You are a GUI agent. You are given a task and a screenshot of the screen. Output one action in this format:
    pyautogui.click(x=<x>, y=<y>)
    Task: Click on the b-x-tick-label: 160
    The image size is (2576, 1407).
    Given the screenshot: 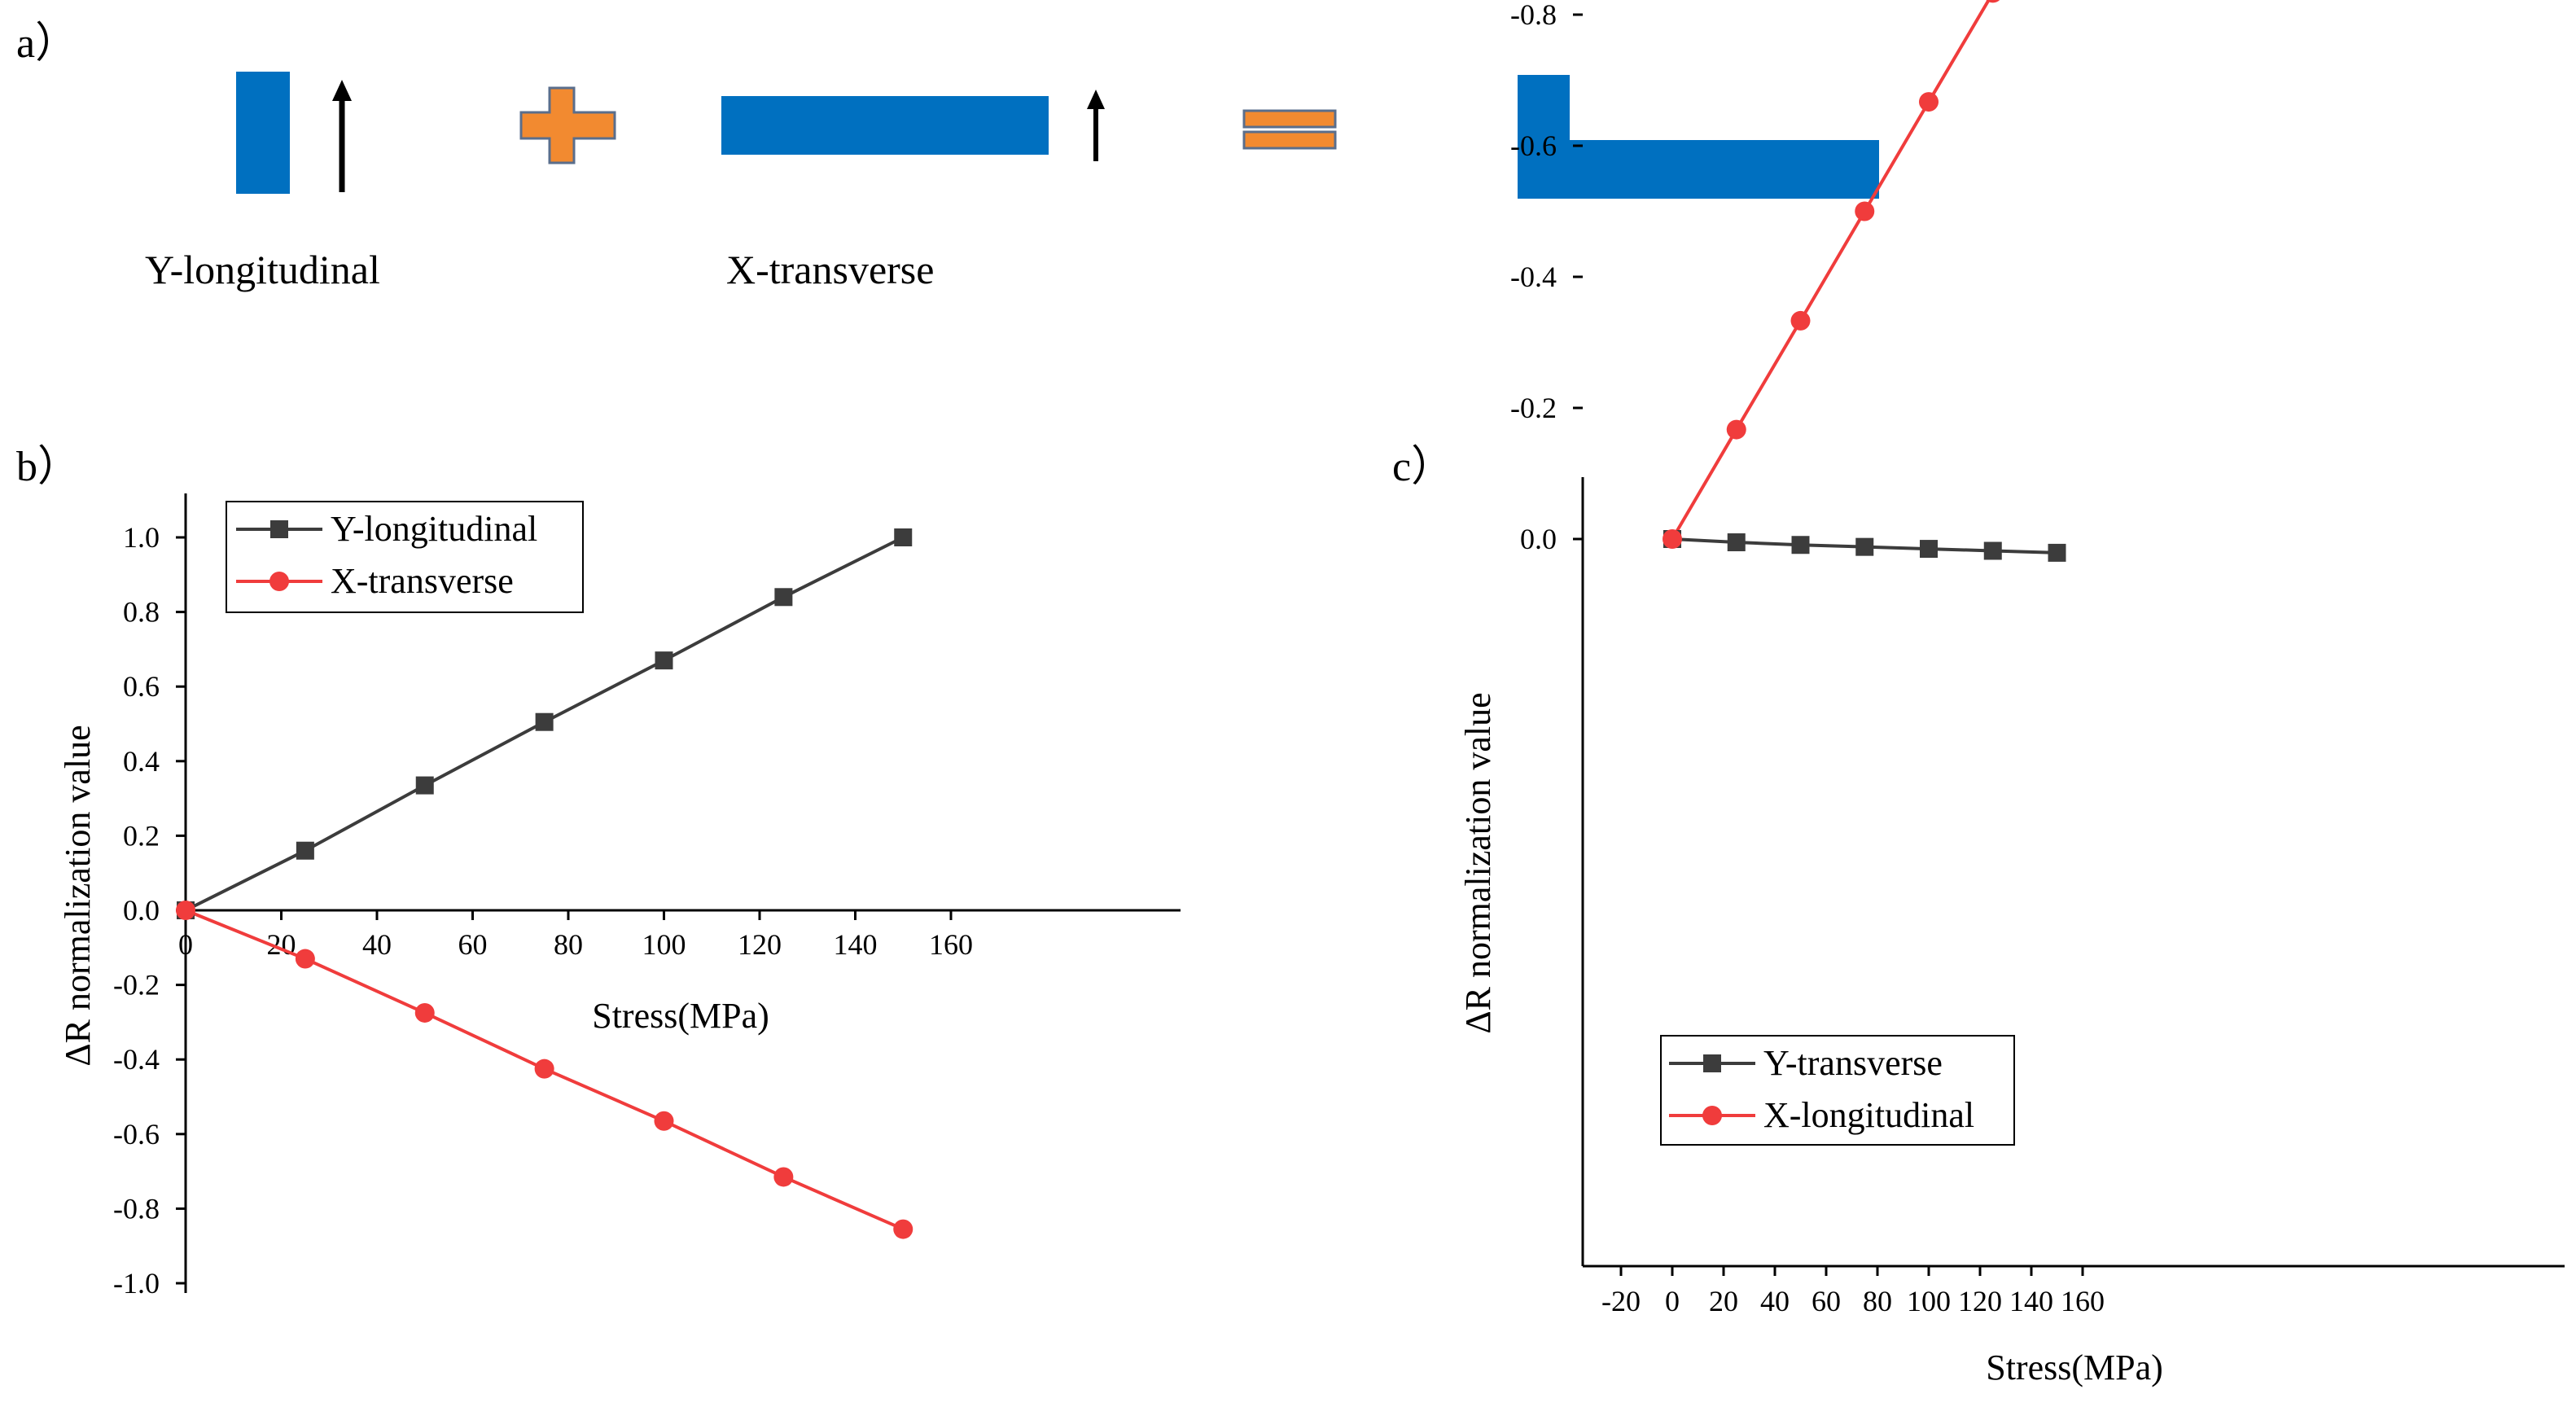 What is the action you would take?
    pyautogui.click(x=951, y=945)
    